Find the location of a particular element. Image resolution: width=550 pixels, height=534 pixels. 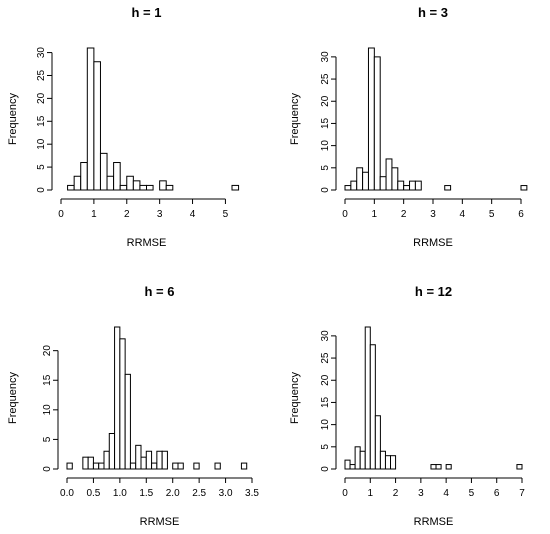

x-tick-label: 0.5 is located at coordinates (93, 493).